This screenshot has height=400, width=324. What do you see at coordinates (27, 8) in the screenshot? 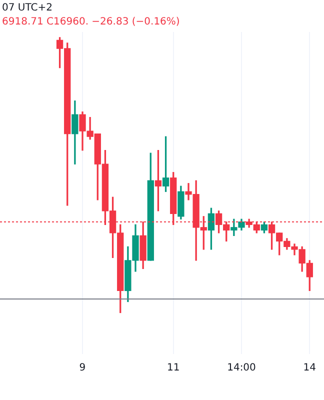
I see `text: 07 UTC+2` at bounding box center [27, 8].